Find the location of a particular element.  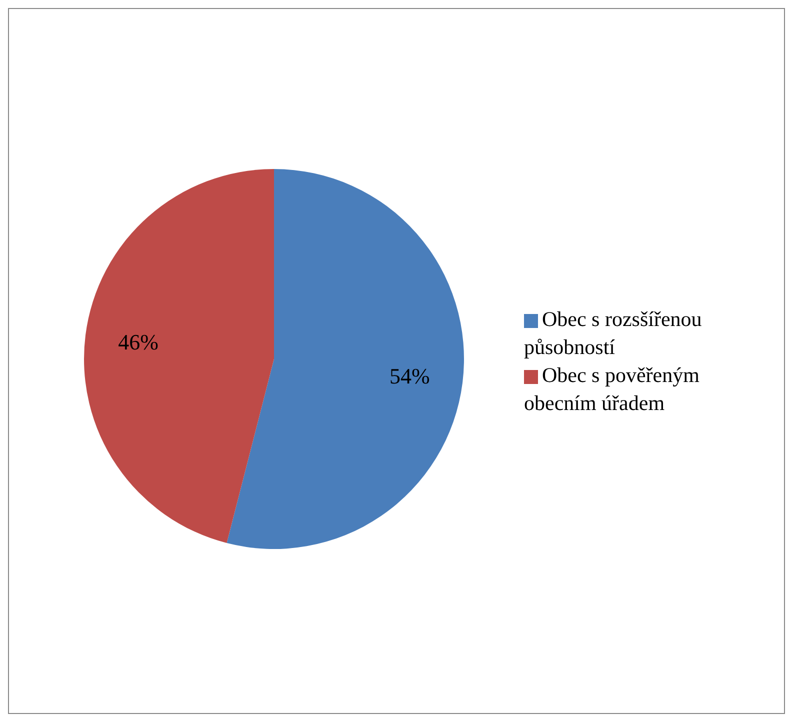

legend-label: Obec s rozsšířenou působností is located at coordinates (613, 333).